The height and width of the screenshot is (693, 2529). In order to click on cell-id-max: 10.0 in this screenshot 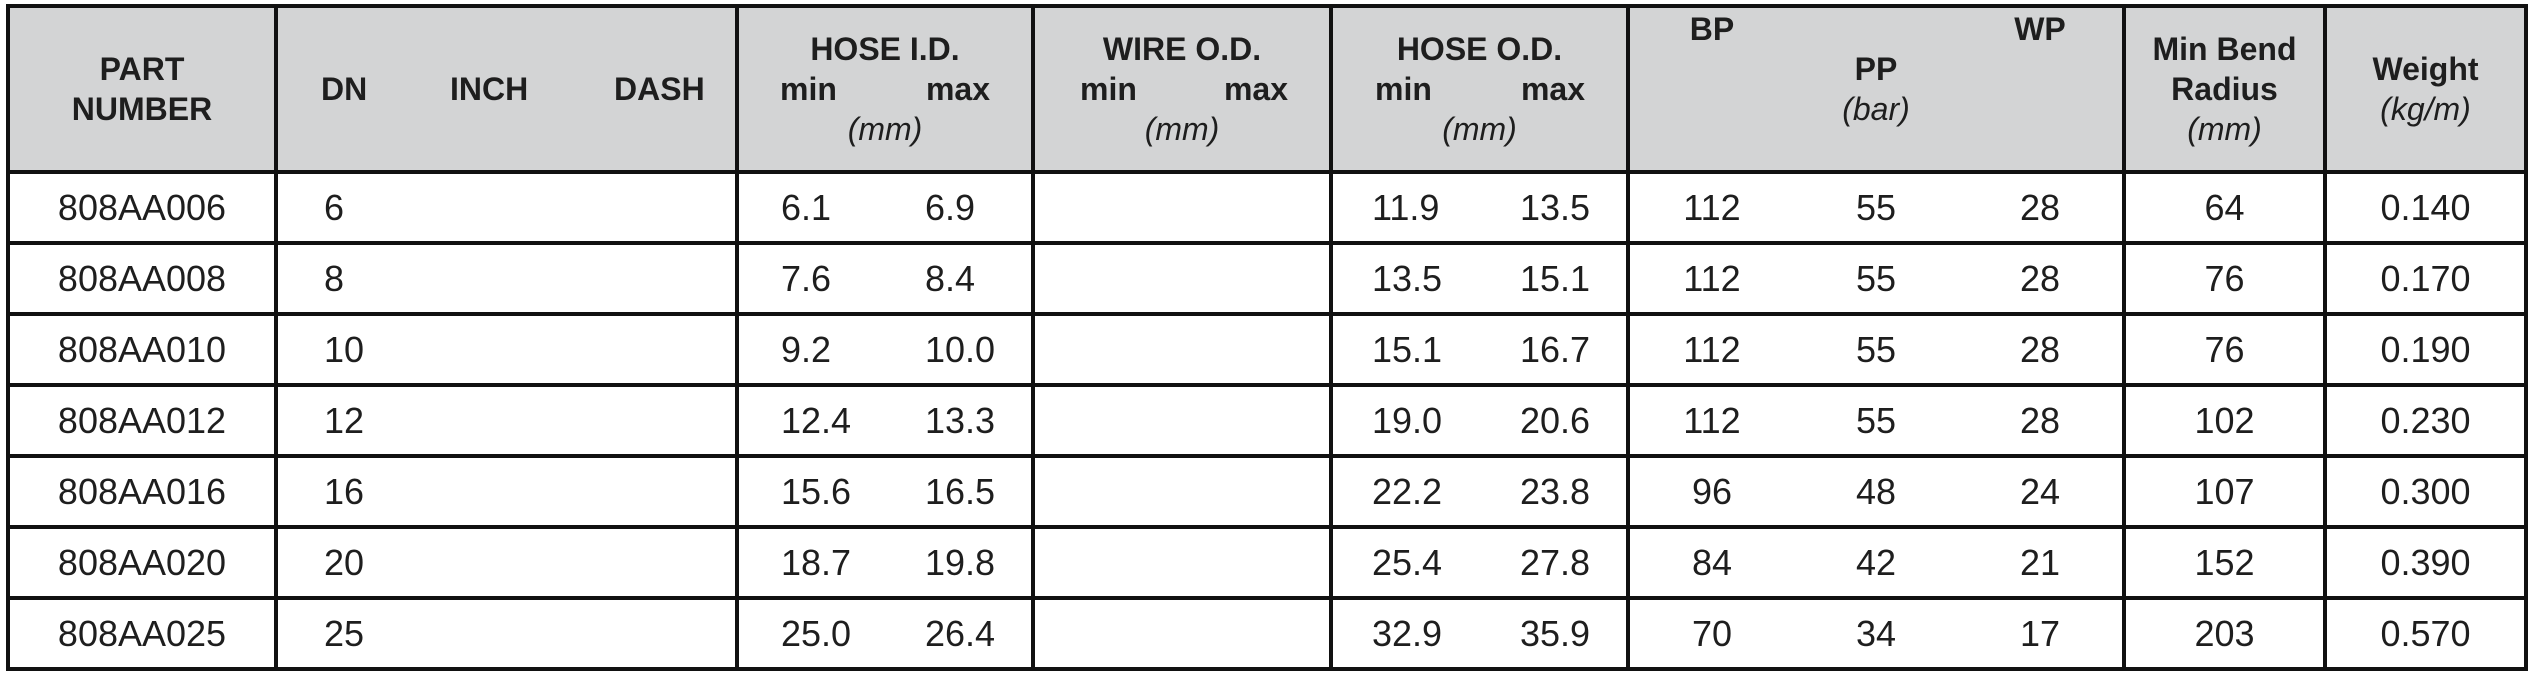, I will do `click(960, 349)`.